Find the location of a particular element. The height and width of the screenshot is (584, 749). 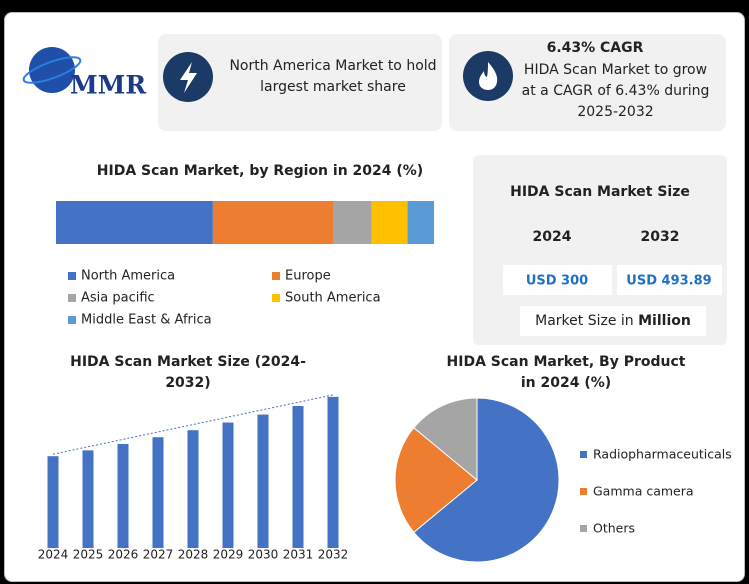

x-tick-label: 2030 is located at coordinates (263, 555).